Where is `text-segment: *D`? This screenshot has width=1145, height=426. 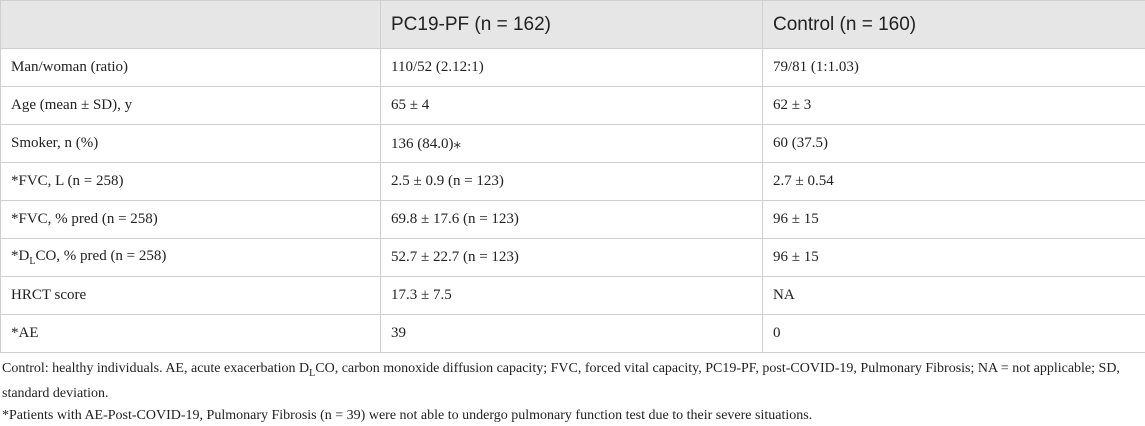
text-segment: *D is located at coordinates (20, 256).